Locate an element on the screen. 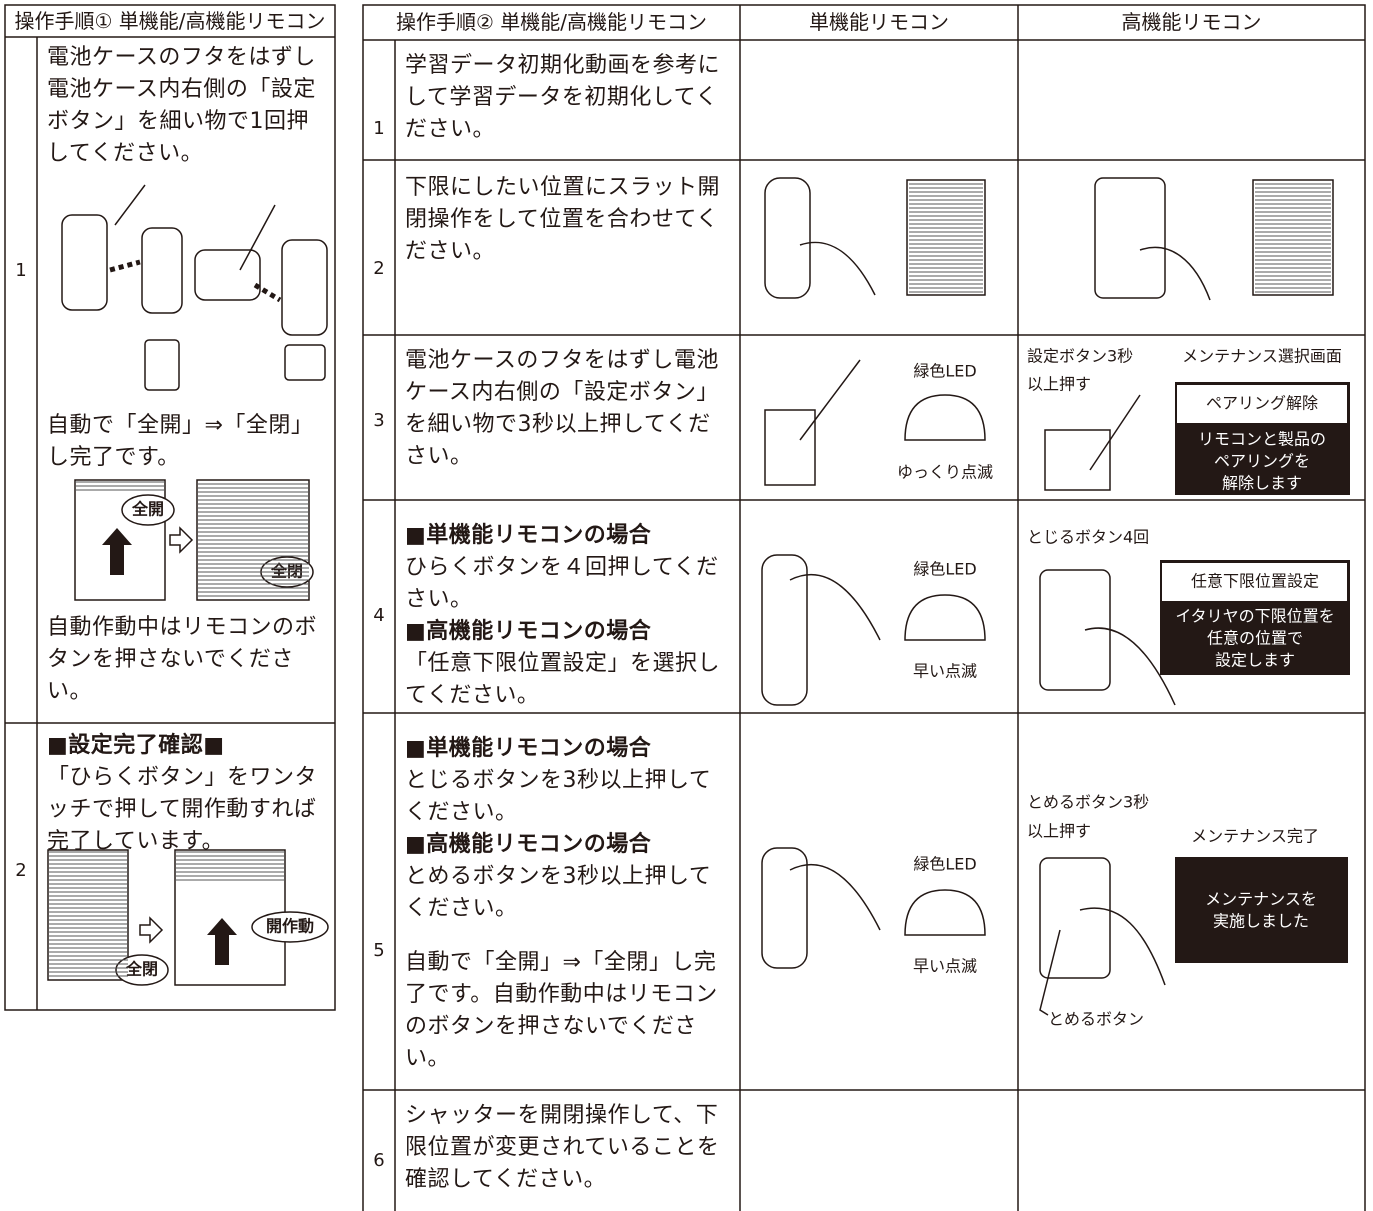 This screenshot has width=1373, height=1211. table-header: 高機能リモコン is located at coordinates (1191, 22).